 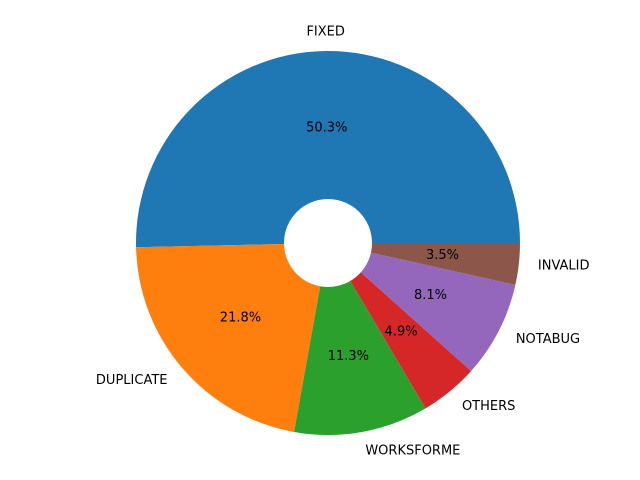 What do you see at coordinates (424, 264) in the screenshot?
I see `slice-invalid` at bounding box center [424, 264].